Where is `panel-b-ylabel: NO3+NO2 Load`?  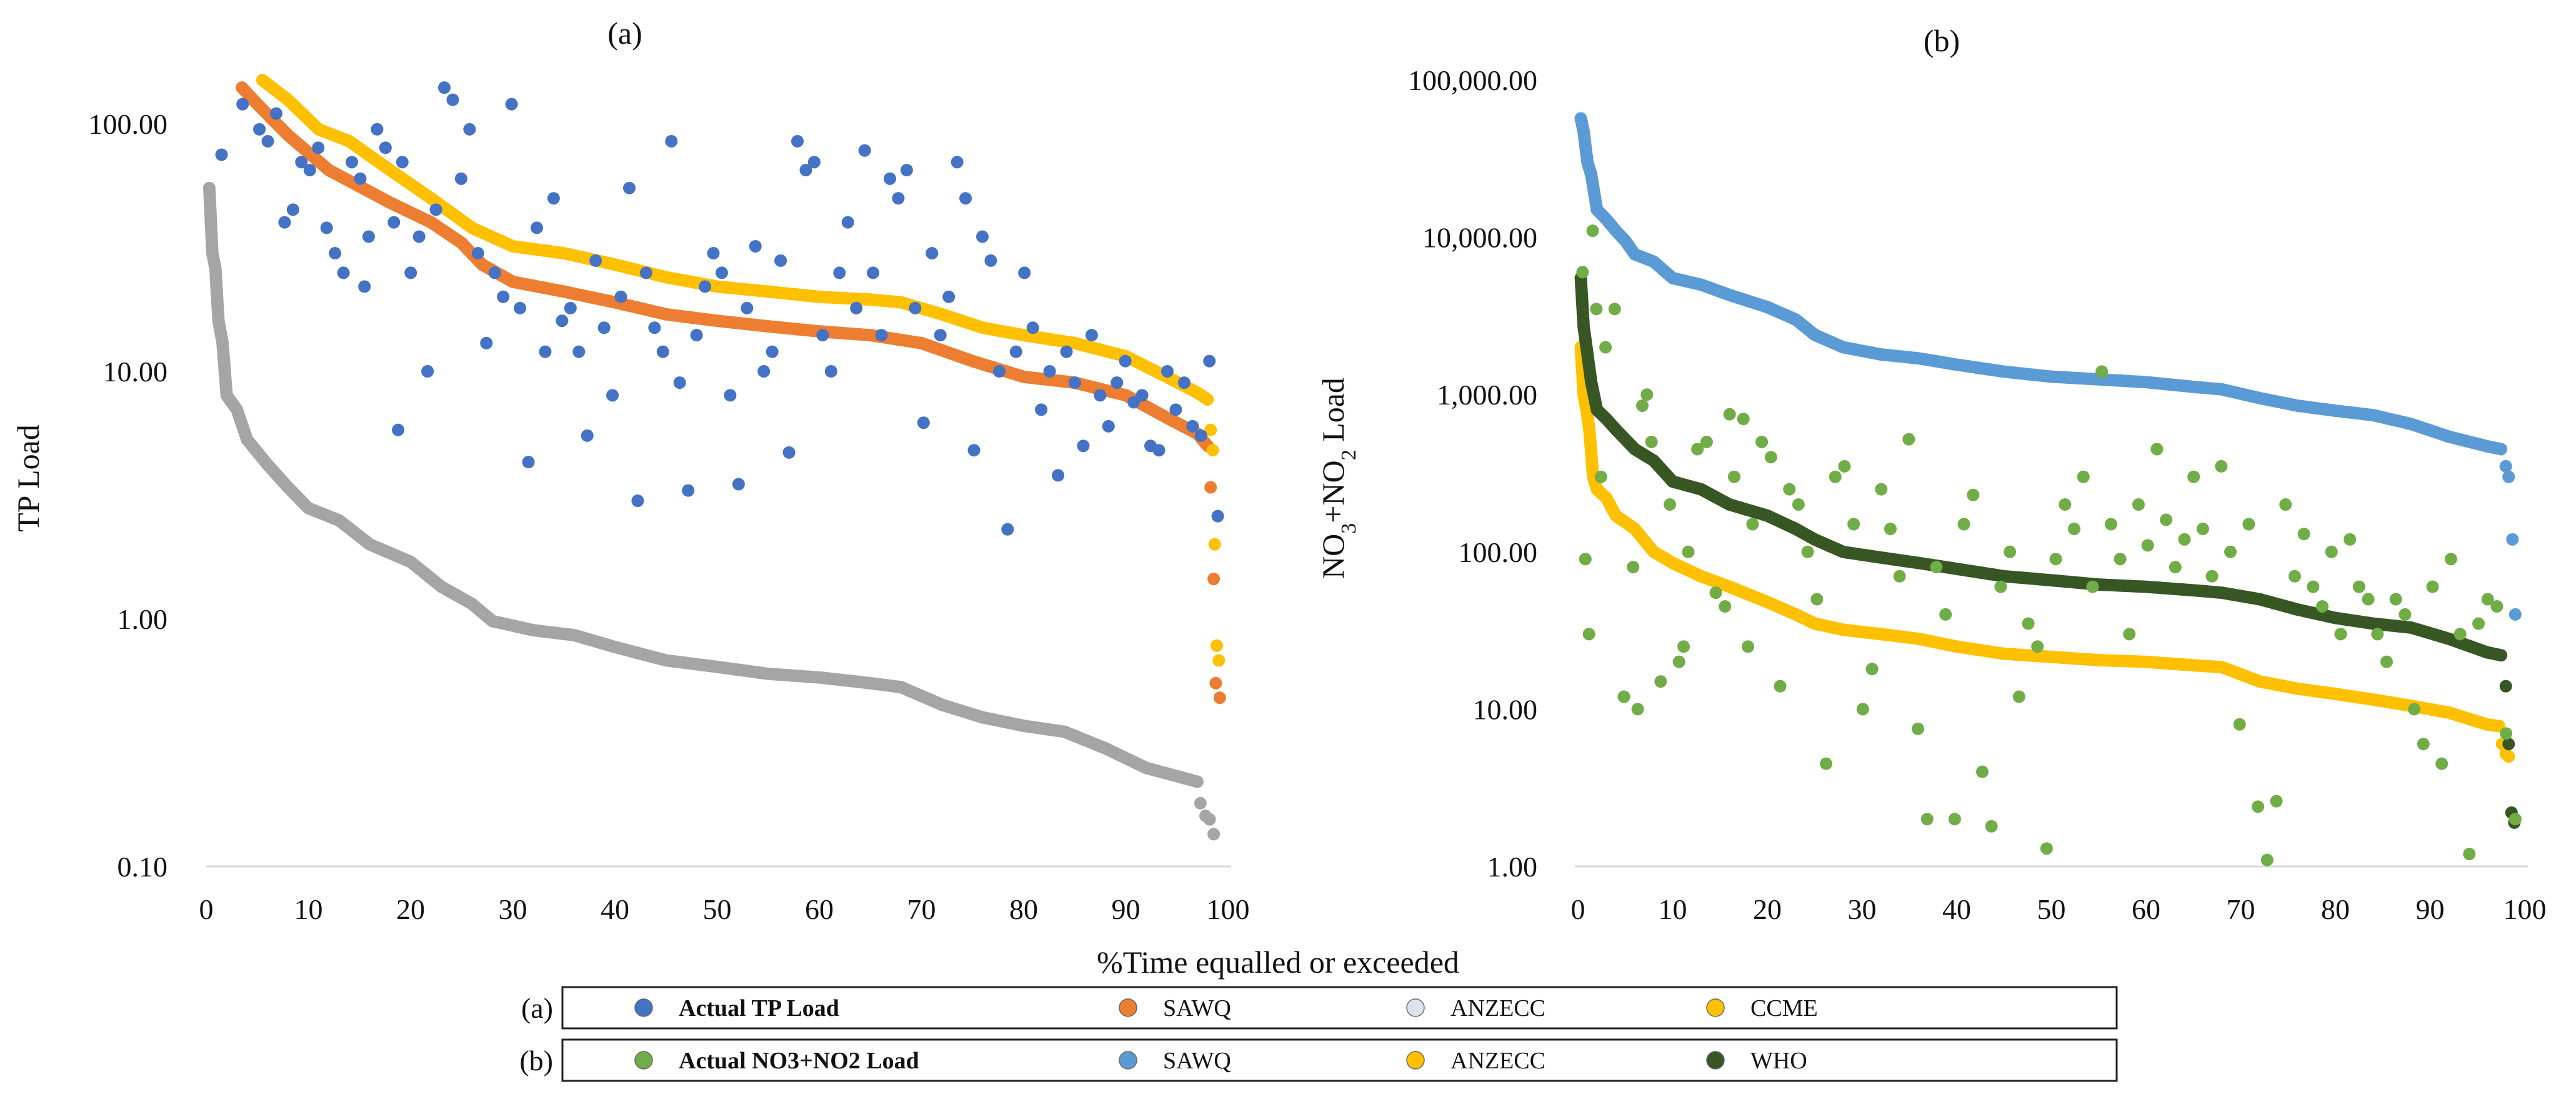
panel-b-ylabel: NO3+NO2 Load is located at coordinates (1337, 478).